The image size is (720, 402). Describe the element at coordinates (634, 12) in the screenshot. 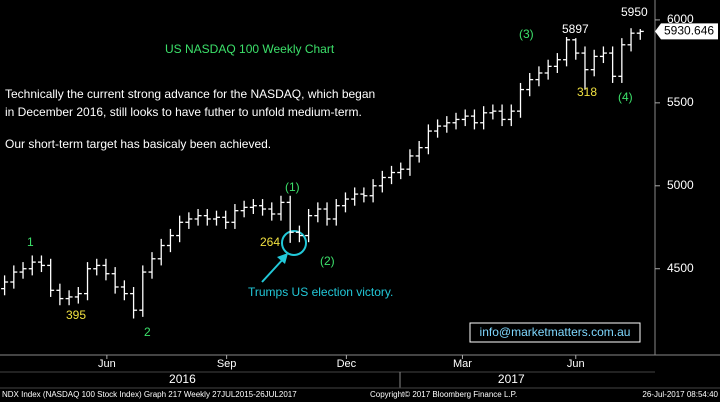

I see `annotation: 5950` at that location.